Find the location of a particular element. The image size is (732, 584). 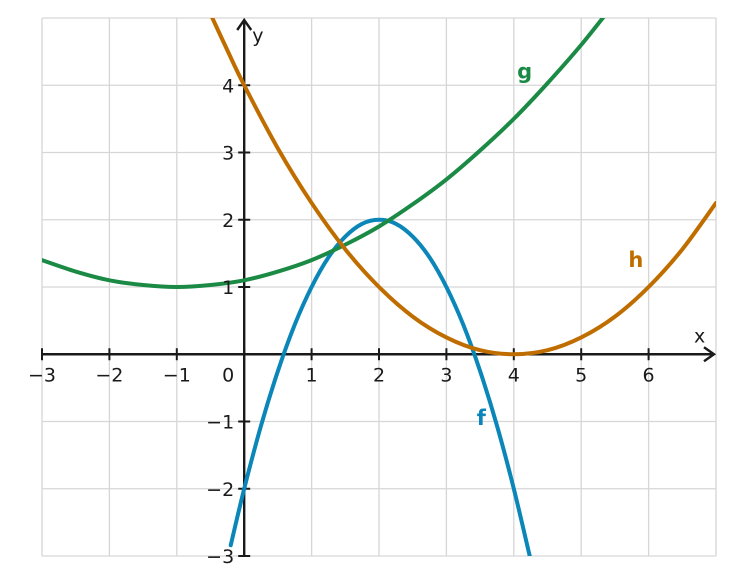

x-axis-arrow-icon is located at coordinates (710, 354).